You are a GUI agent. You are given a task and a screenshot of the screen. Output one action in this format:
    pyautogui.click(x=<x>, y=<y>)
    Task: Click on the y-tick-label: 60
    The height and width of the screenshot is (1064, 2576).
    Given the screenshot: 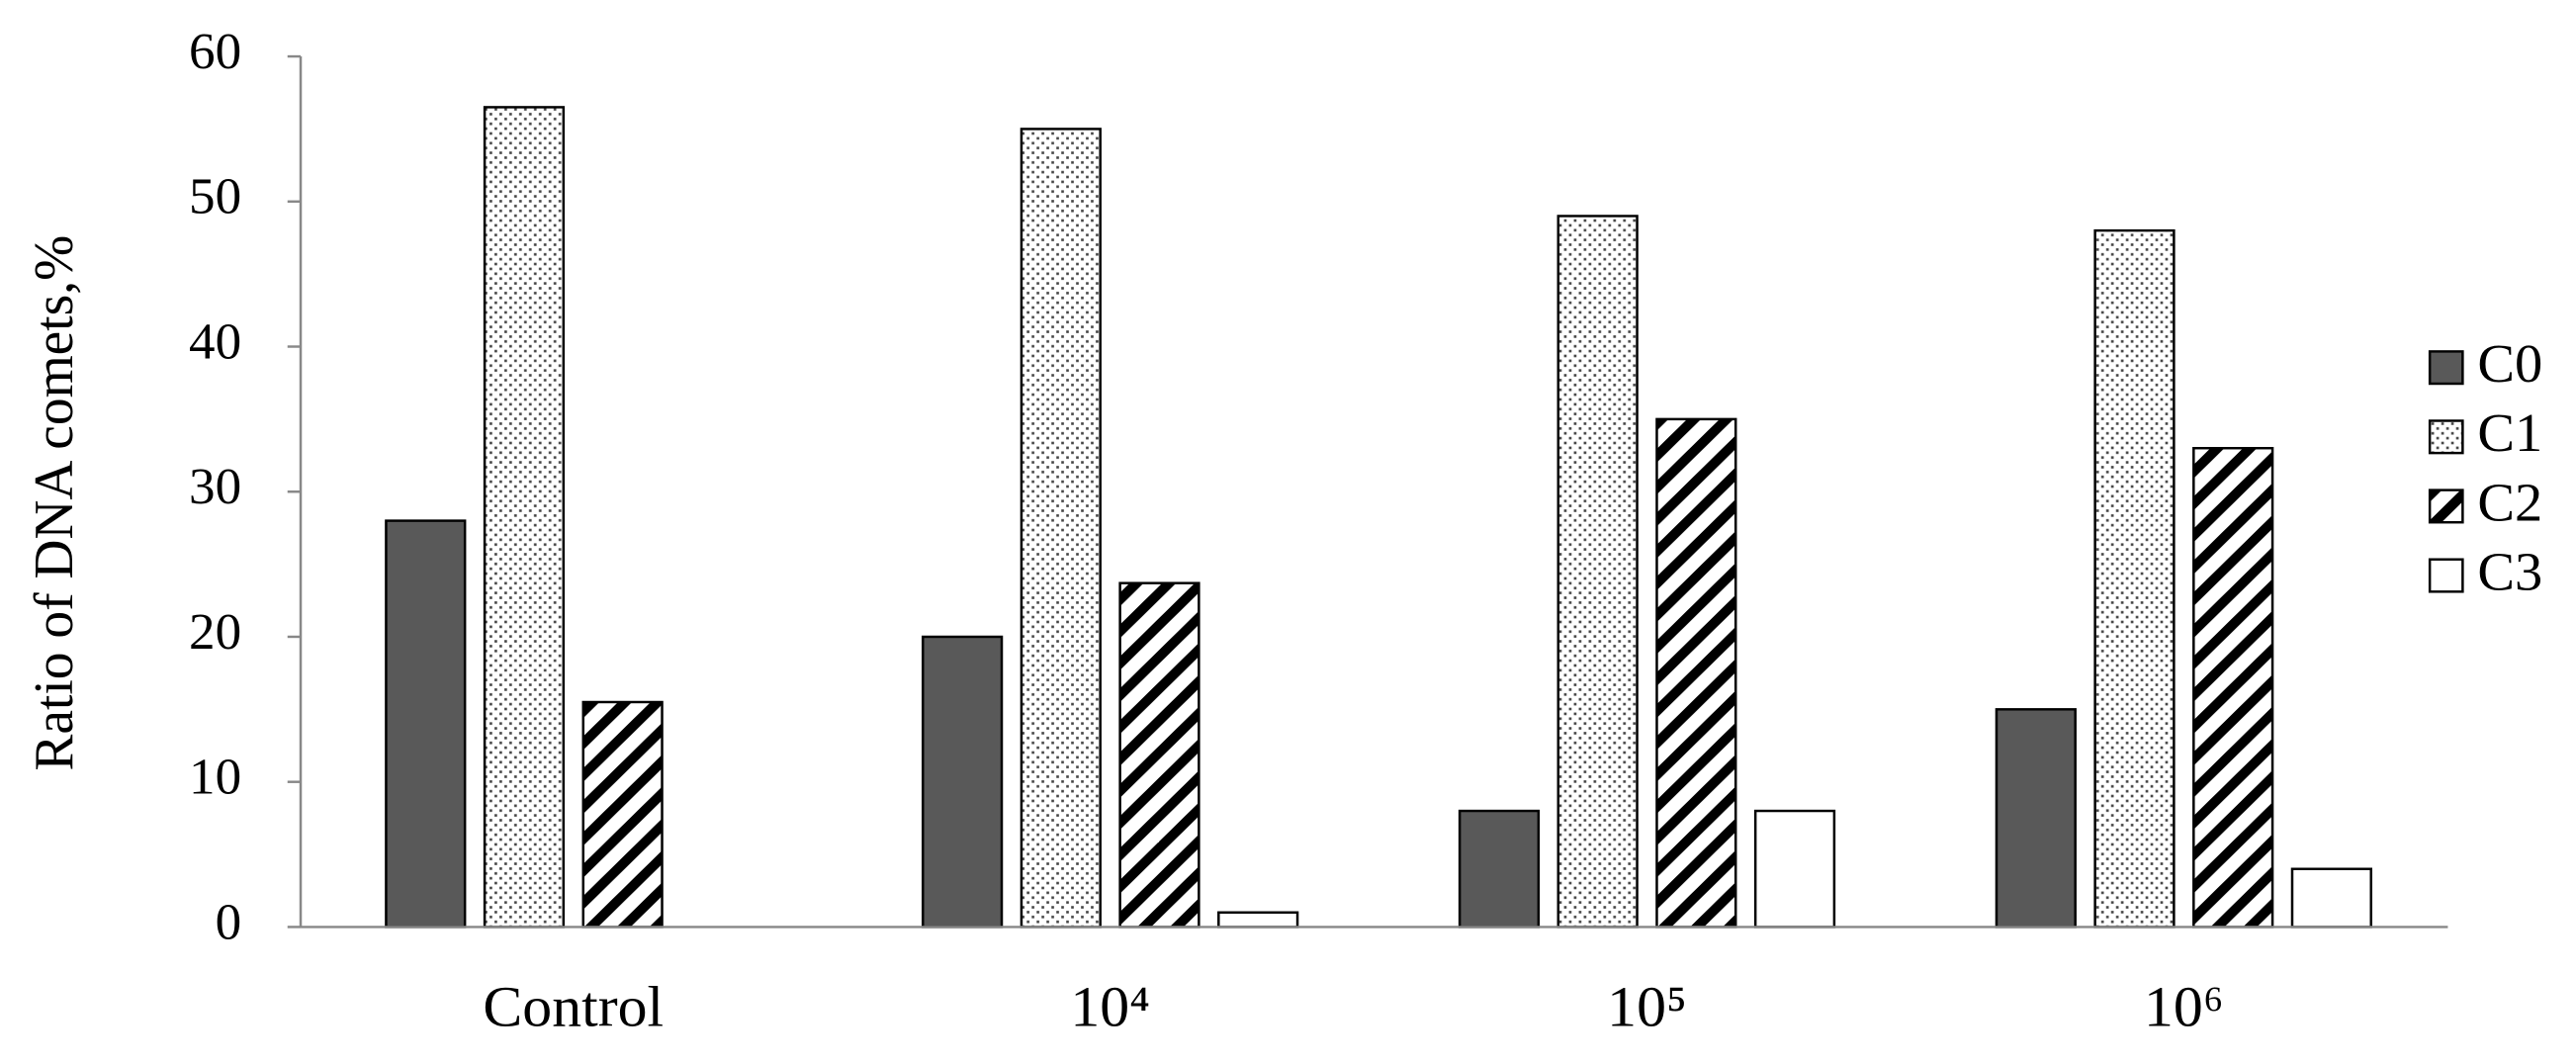 What is the action you would take?
    pyautogui.click(x=215, y=51)
    